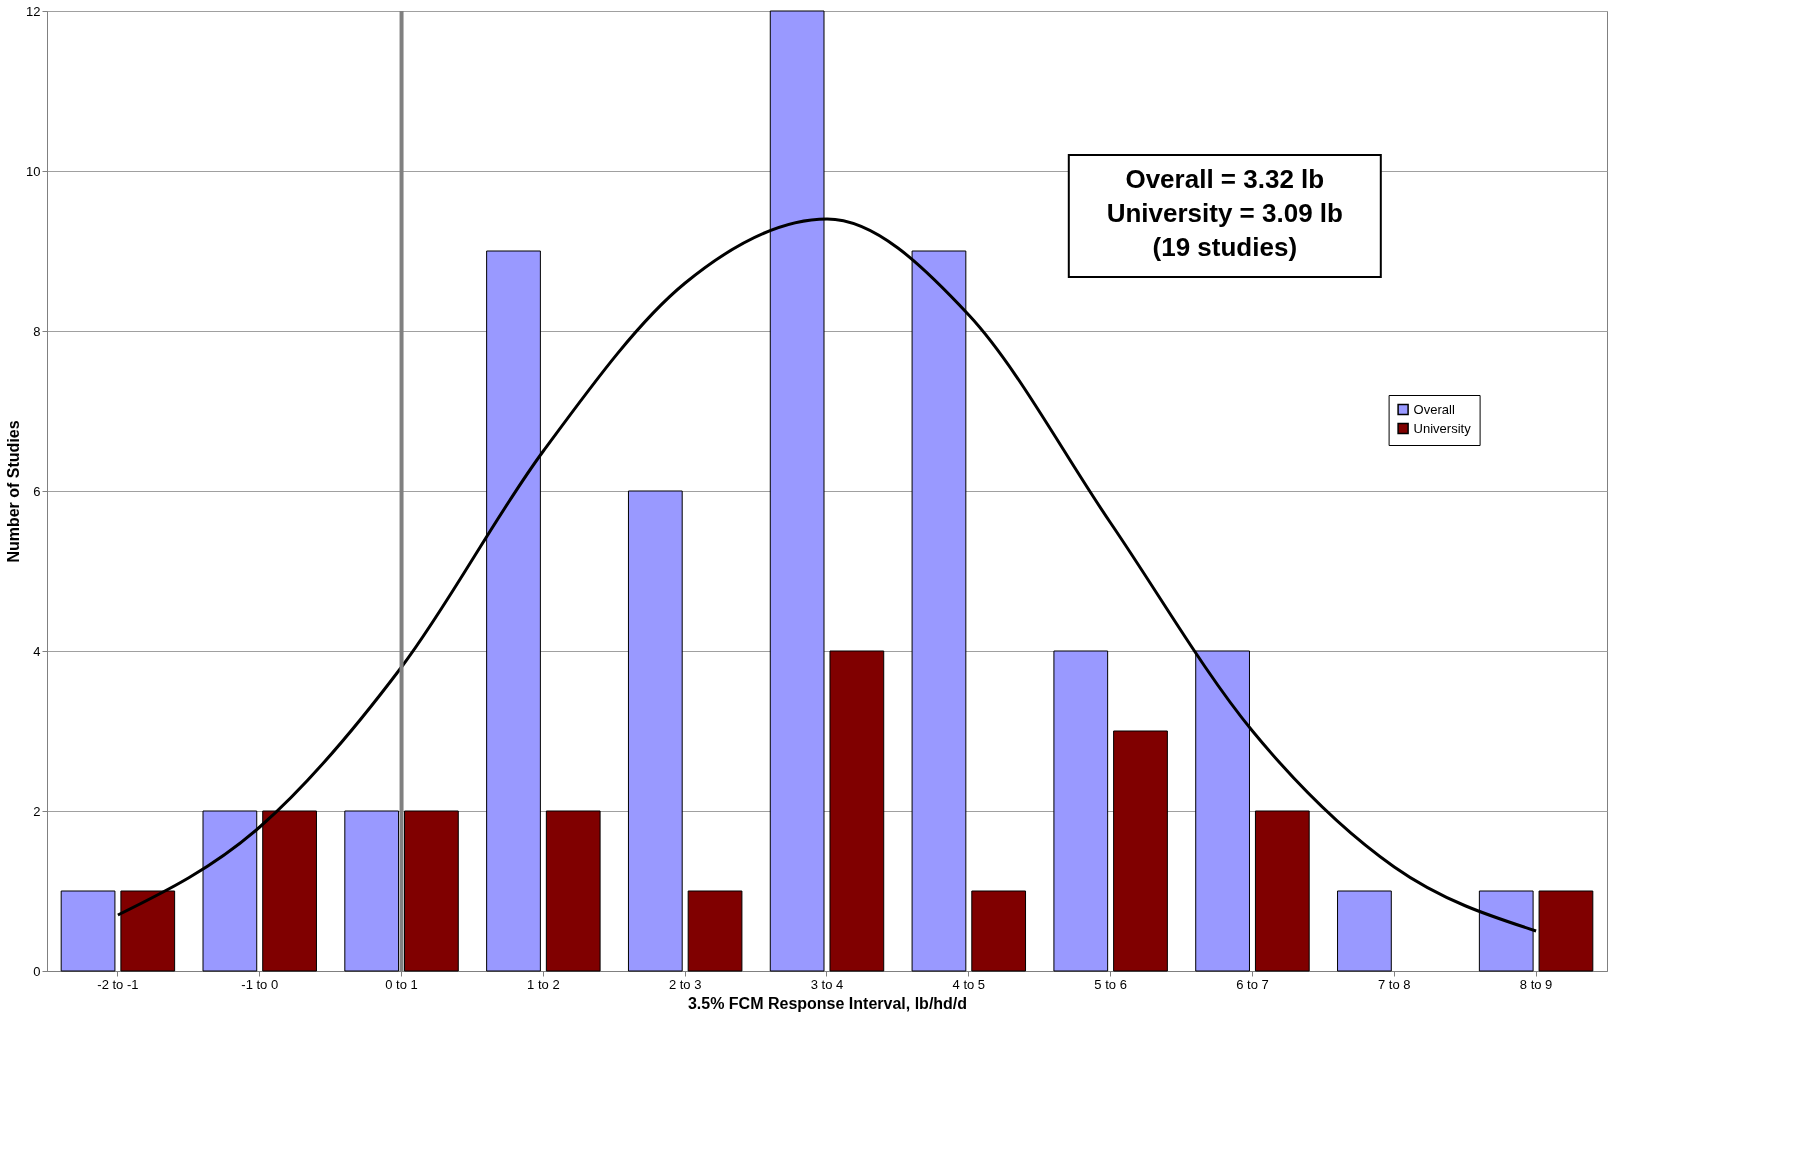  Describe the element at coordinates (1394, 984) in the screenshot. I see `x-tick-label: 7 to 8` at that location.